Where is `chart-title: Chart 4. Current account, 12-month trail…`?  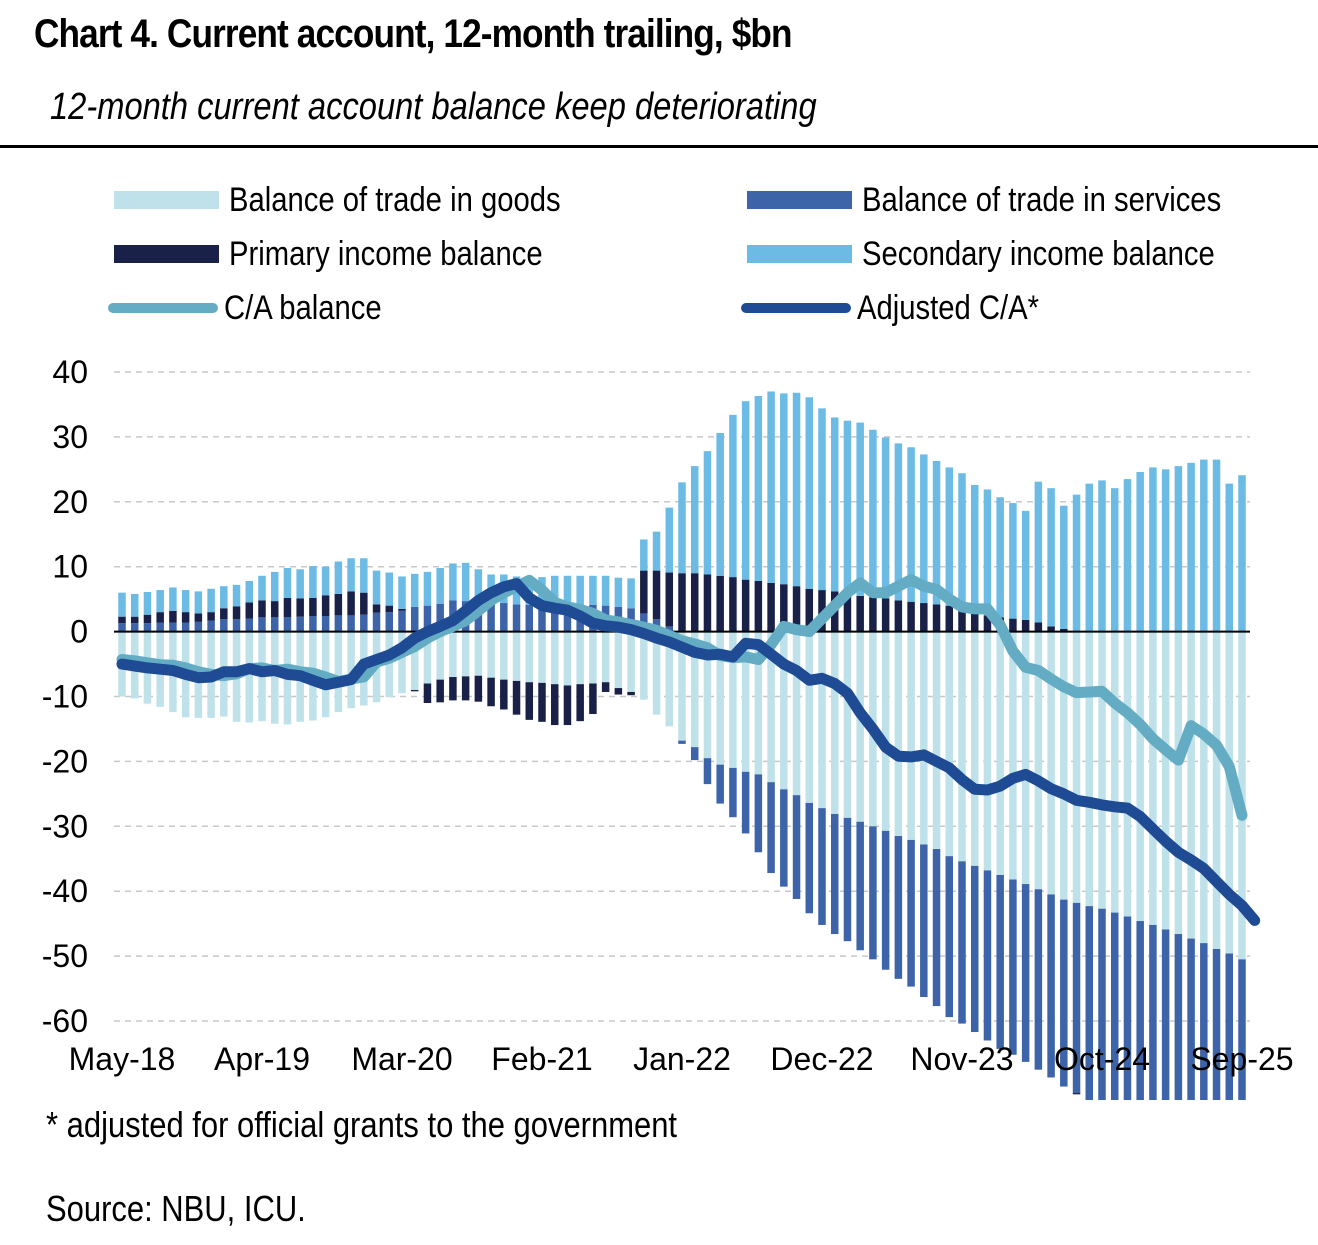
chart-title: Chart 4. Current account, 12-month trail… is located at coordinates (413, 34).